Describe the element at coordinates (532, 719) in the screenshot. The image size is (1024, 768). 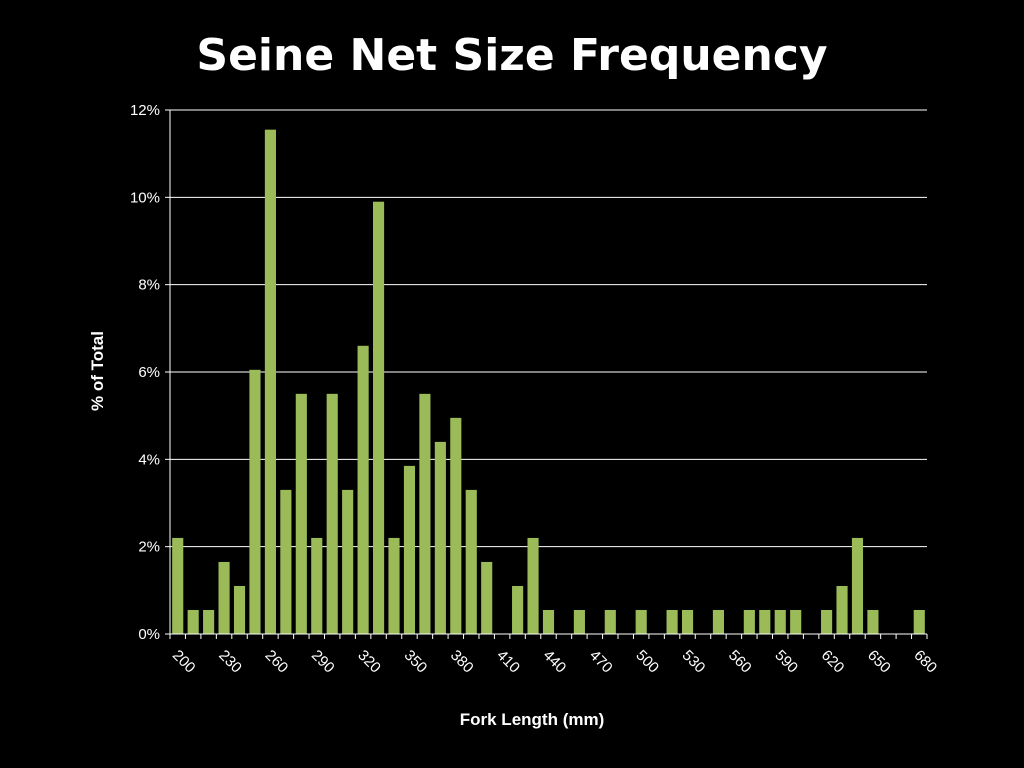
I see `x-axis-label: Fork Length (mm)` at that location.